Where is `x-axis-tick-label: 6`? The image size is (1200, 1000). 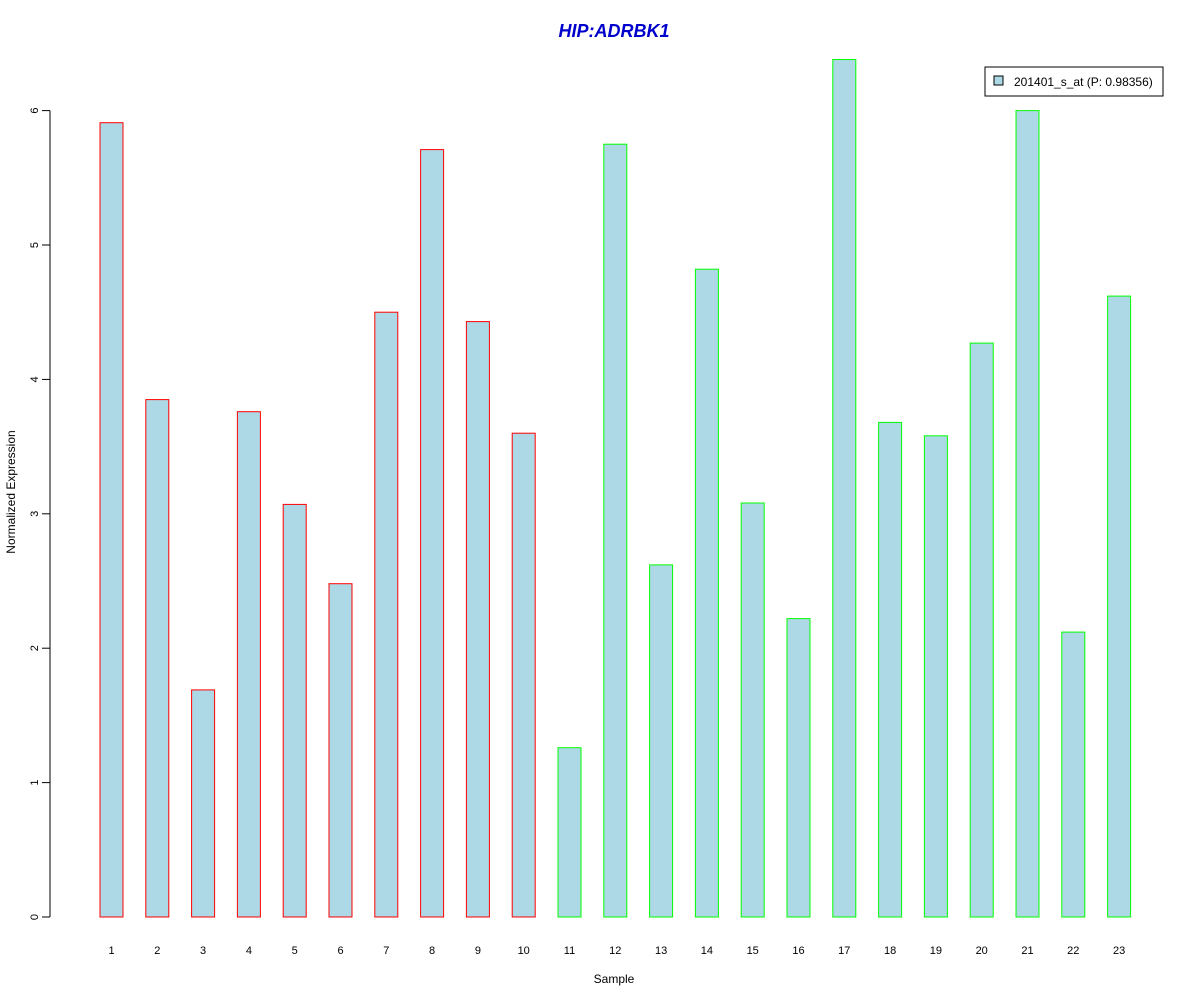 x-axis-tick-label: 6 is located at coordinates (340, 951).